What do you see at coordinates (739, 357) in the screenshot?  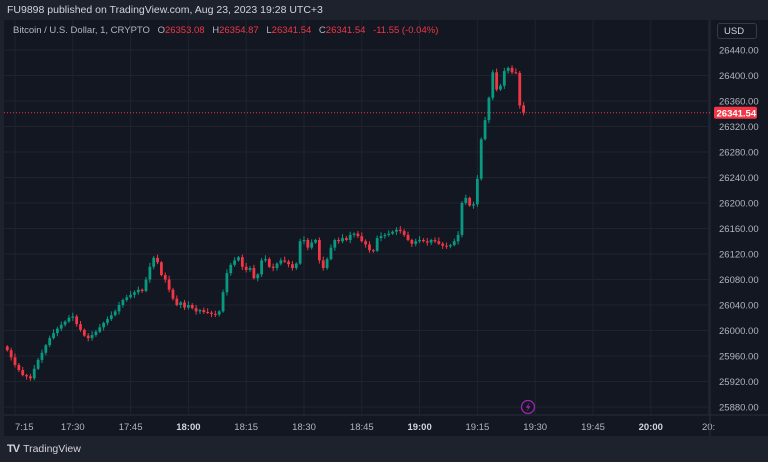 I see `y-tick-label: 25960.00` at bounding box center [739, 357].